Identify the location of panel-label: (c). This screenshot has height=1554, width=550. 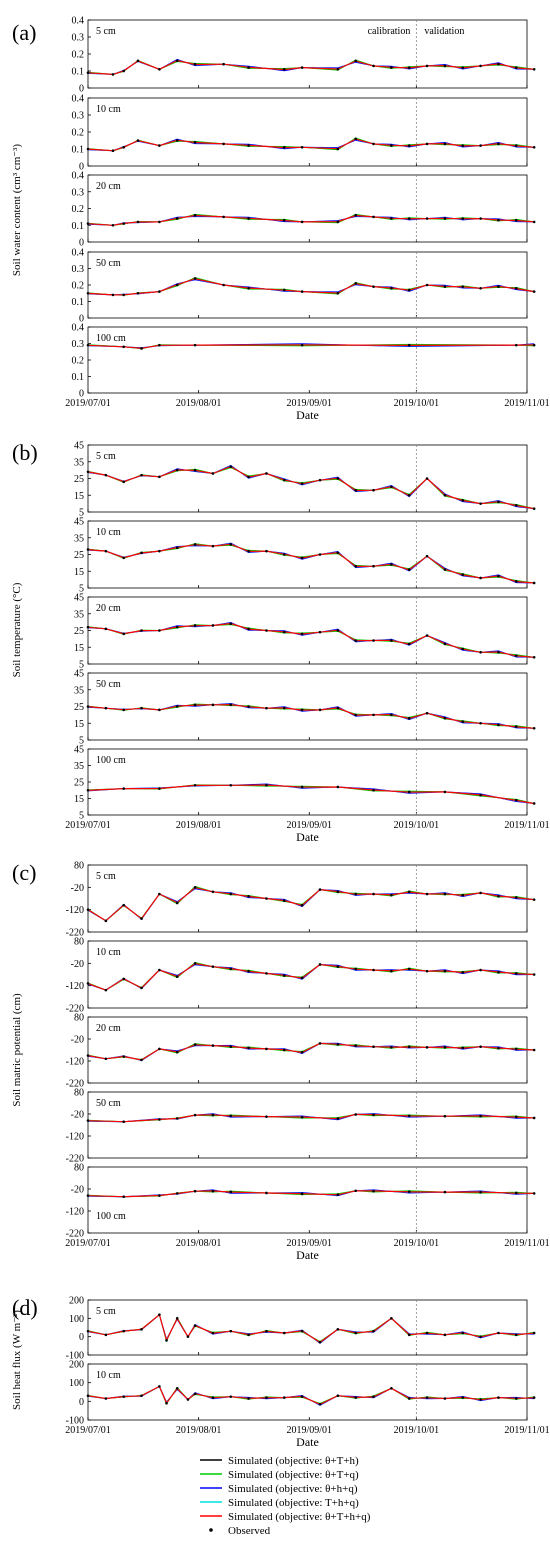
(24, 872).